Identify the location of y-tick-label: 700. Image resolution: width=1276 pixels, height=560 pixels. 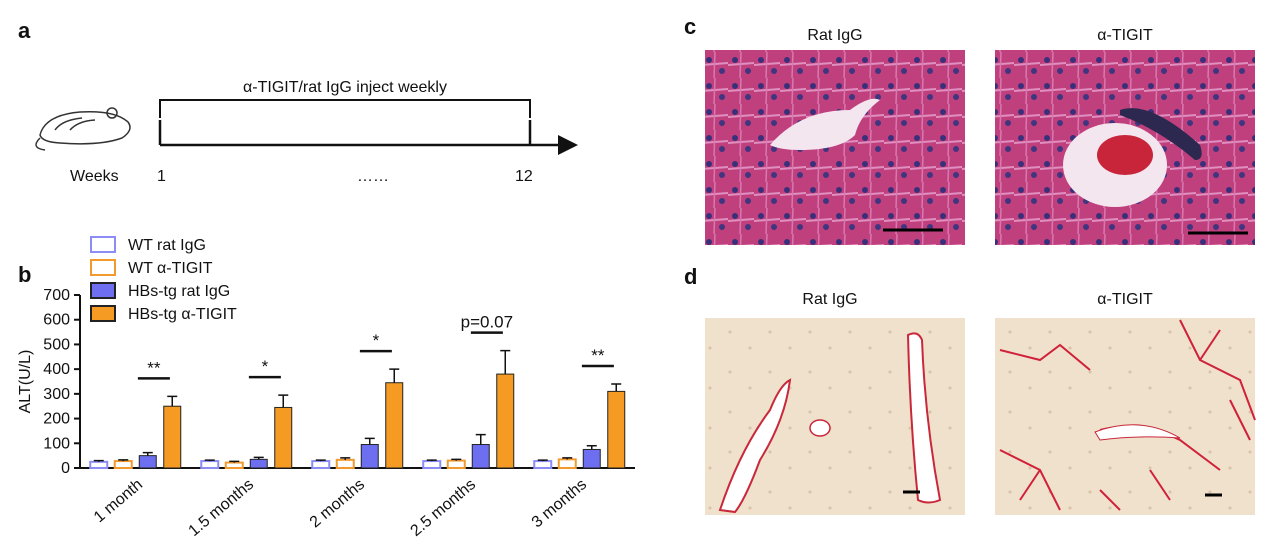
(56, 295).